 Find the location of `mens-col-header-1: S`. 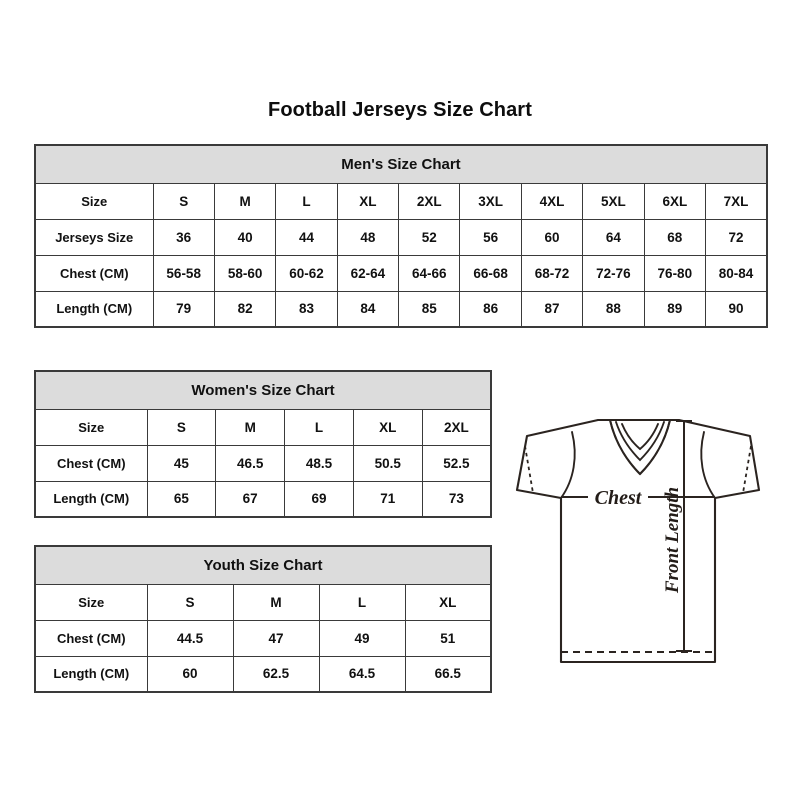

mens-col-header-1: S is located at coordinates (183, 201).